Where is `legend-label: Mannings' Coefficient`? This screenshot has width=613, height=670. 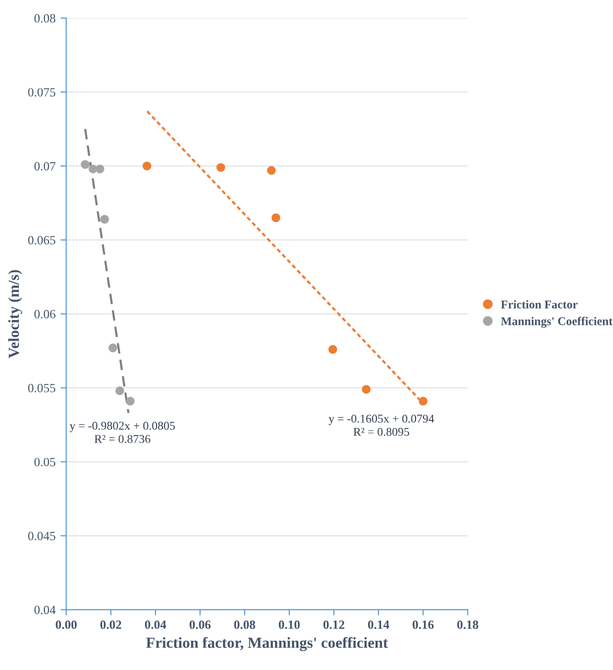
legend-label: Mannings' Coefficient is located at coordinates (556, 322).